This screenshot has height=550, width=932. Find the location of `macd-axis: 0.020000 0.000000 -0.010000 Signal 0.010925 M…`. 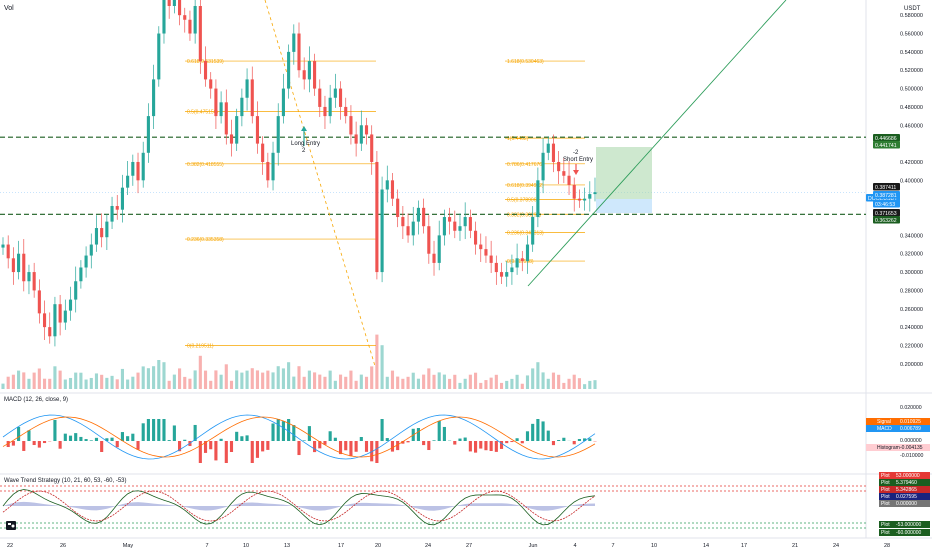

macd-axis: 0.020000 0.000000 -0.010000 Signal 0.010925 M… is located at coordinates (898, 432).